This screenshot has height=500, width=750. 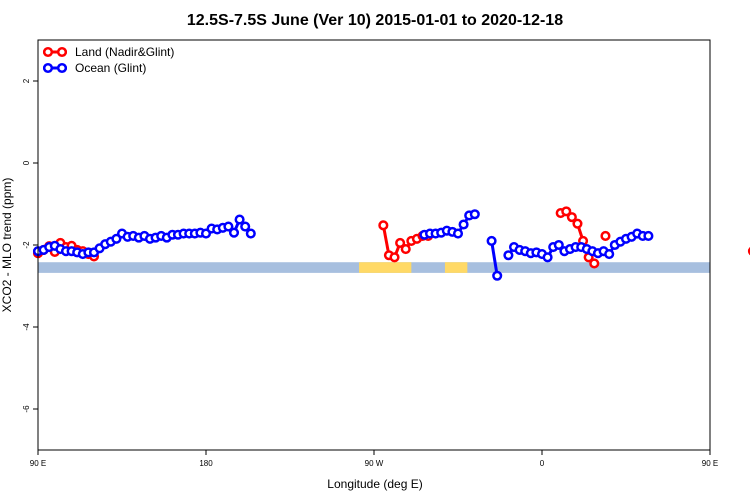 I want to click on x-tick-label: 180, so click(x=206, y=463).